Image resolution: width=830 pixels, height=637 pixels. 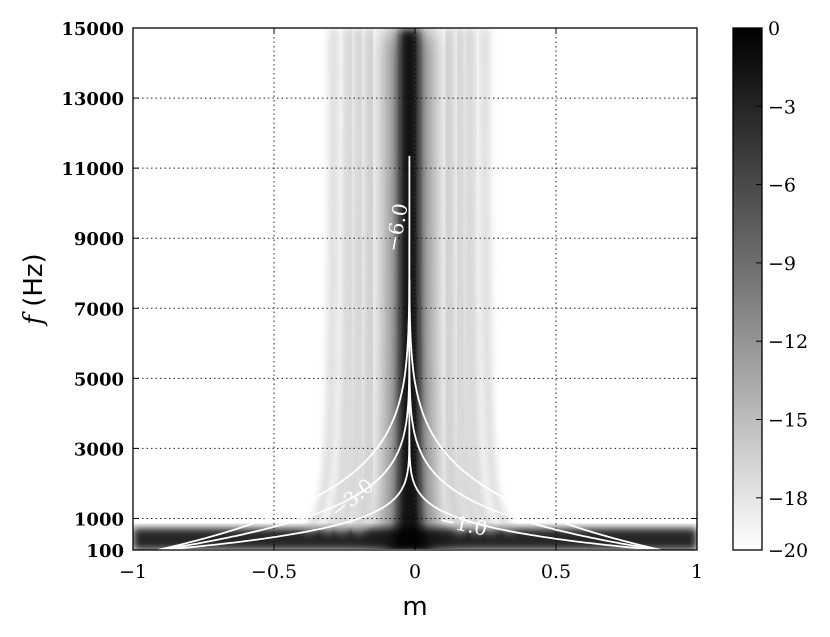 I want to click on y-tick-label: 13000, so click(x=92, y=99).